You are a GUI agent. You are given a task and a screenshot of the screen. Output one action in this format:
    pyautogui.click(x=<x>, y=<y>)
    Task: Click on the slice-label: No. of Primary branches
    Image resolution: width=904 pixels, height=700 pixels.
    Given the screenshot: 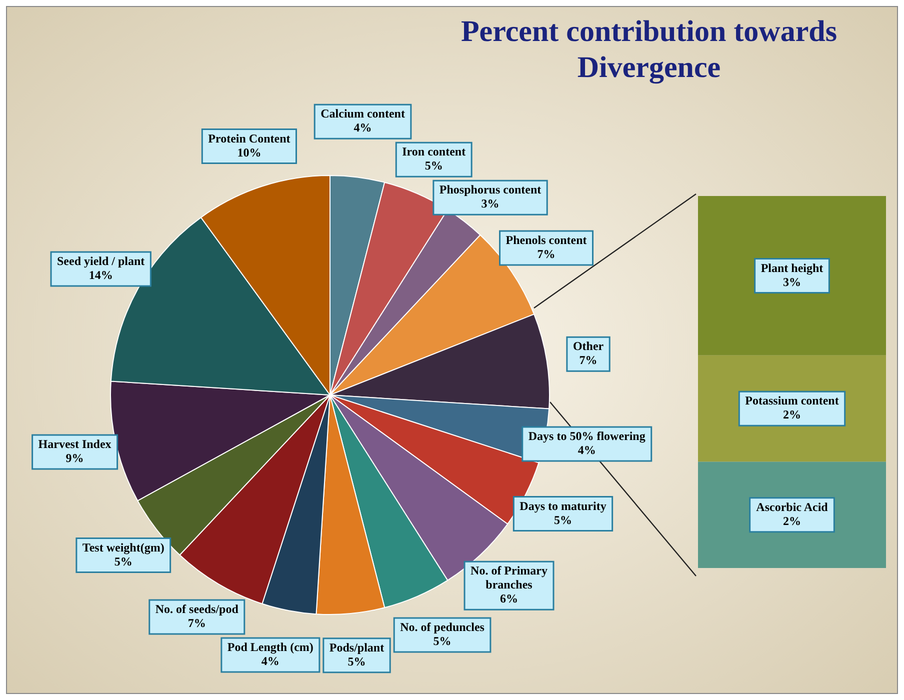 What is the action you would take?
    pyautogui.click(x=509, y=578)
    